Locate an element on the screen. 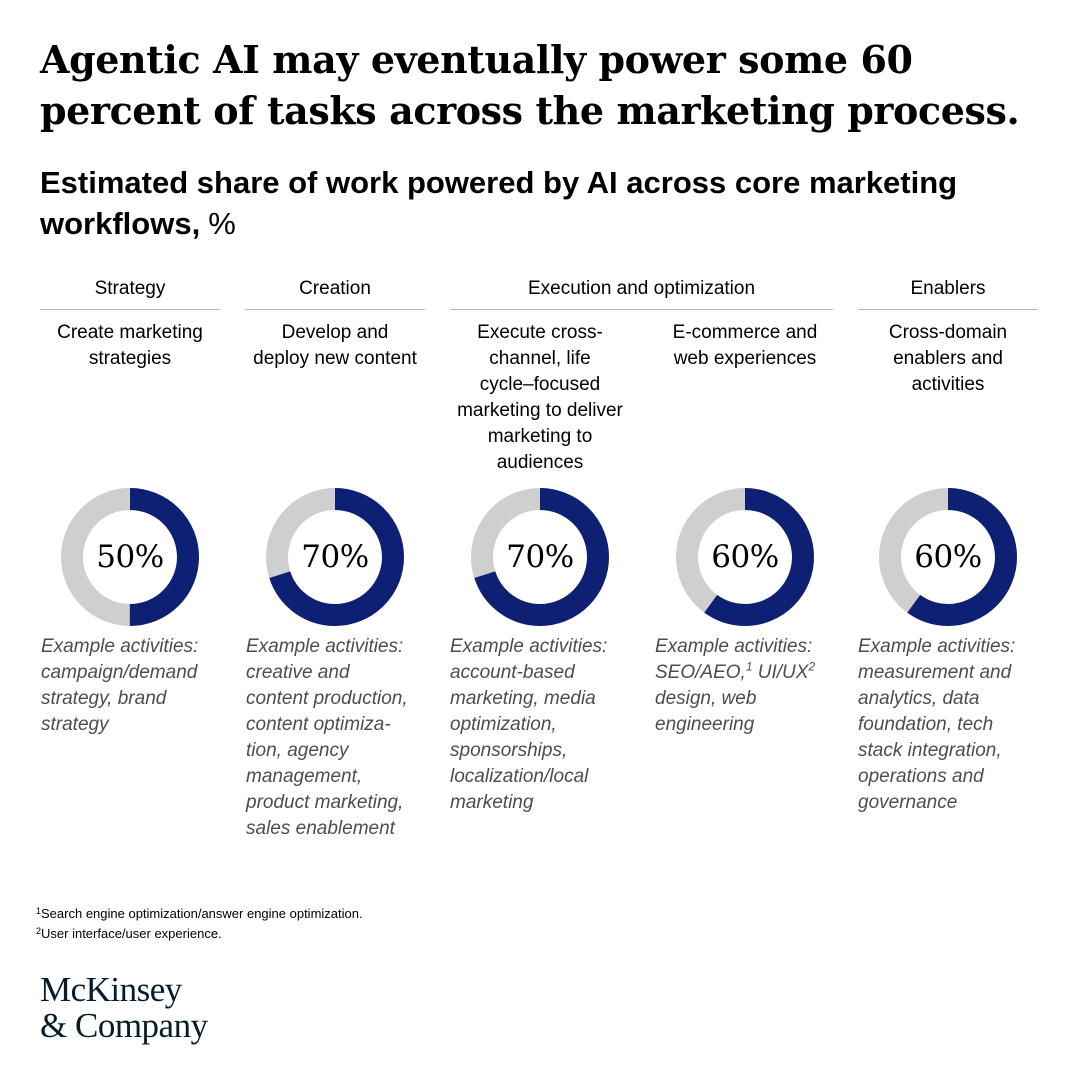 The height and width of the screenshot is (1080, 1080). donut-chart-4: 60% is located at coordinates (745, 557).